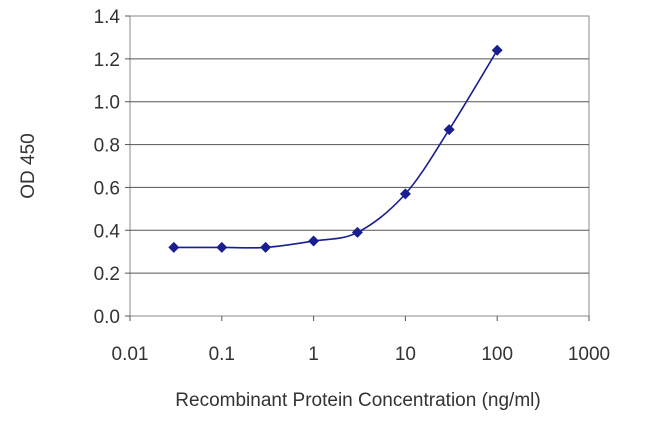  What do you see at coordinates (107, 17) in the screenshot?
I see `y-tick-label: 1.4` at bounding box center [107, 17].